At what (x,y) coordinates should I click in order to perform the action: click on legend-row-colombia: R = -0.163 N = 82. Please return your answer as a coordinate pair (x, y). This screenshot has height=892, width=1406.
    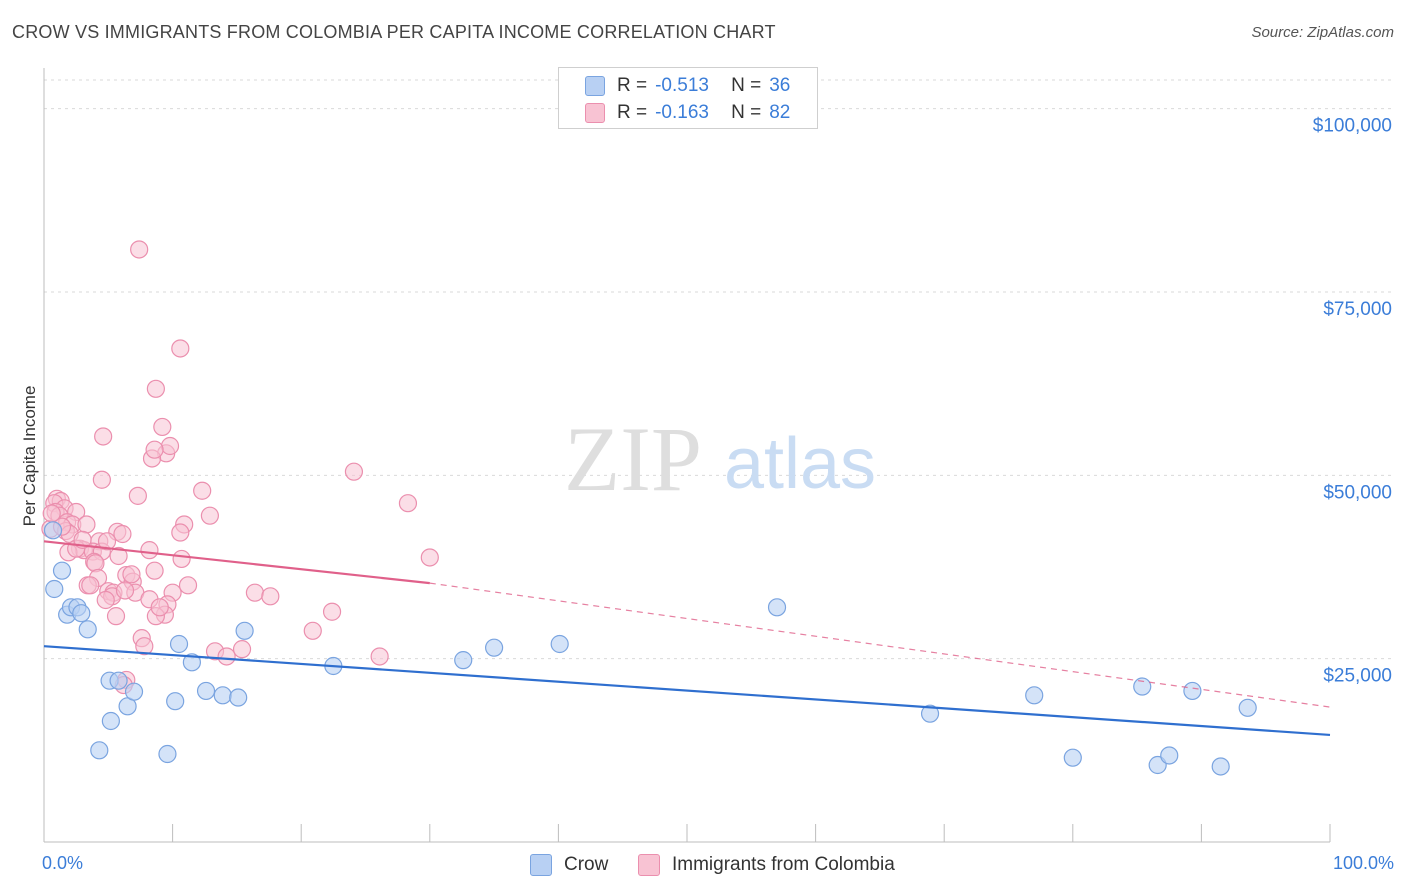
    Looking at the image, I should click on (687, 113).